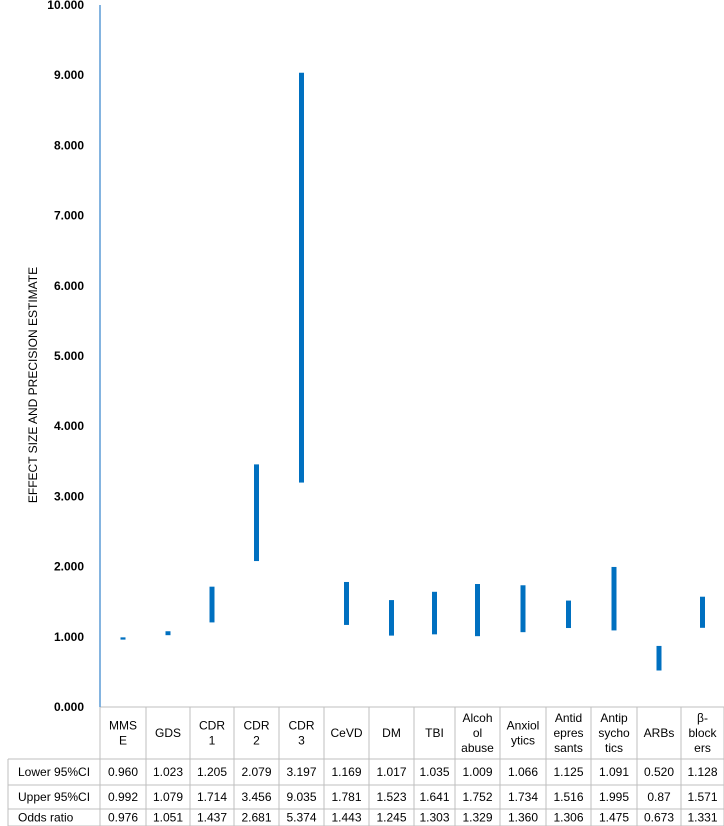 This screenshot has width=724, height=826. I want to click on table-cell: 5.374, so click(301, 818).